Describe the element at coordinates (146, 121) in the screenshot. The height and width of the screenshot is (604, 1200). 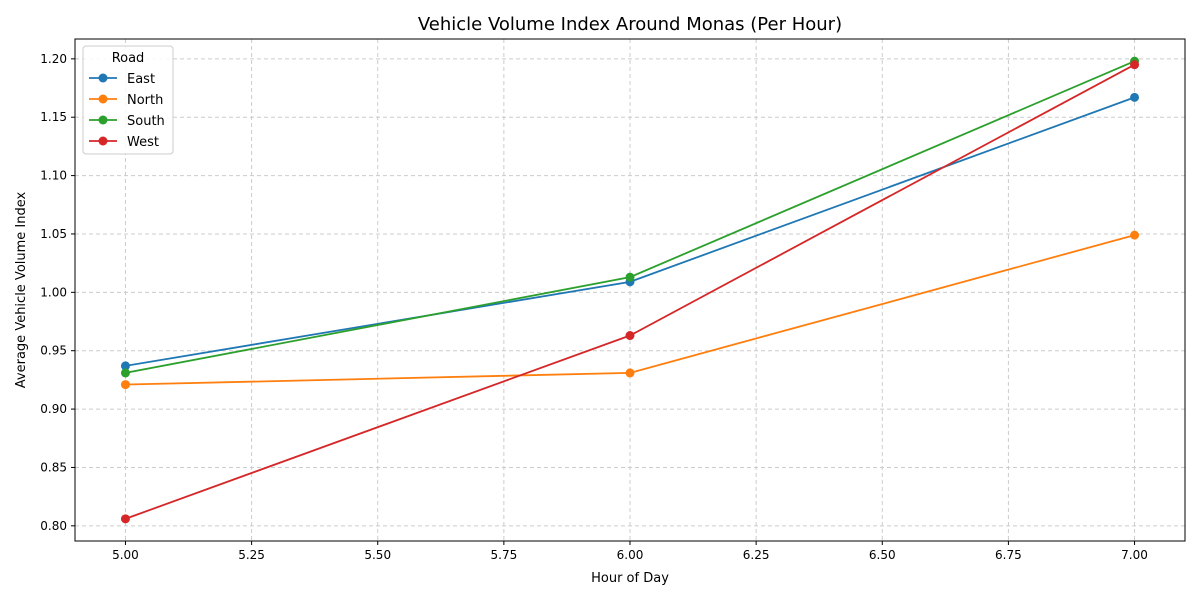
I see `legend-label: South` at that location.